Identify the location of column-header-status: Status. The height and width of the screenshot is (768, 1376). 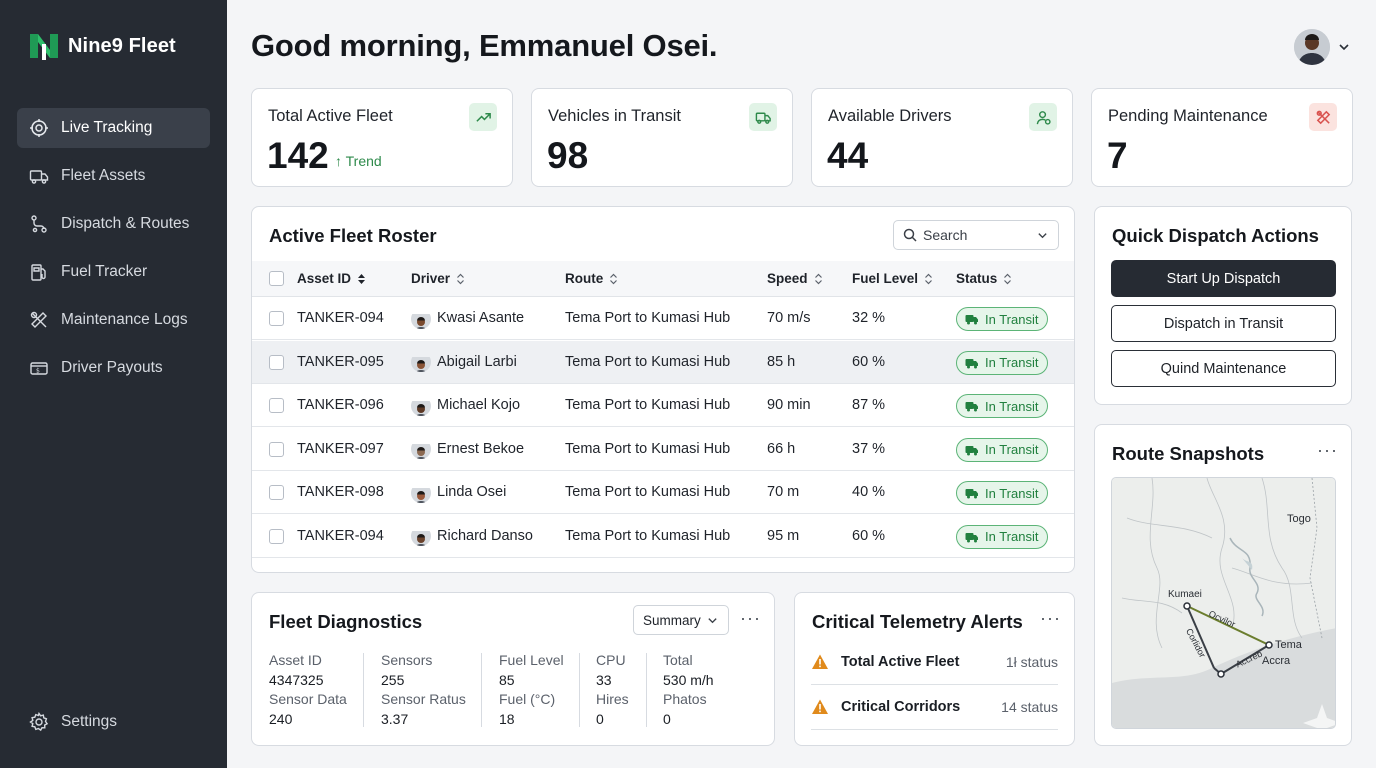
(984, 279).